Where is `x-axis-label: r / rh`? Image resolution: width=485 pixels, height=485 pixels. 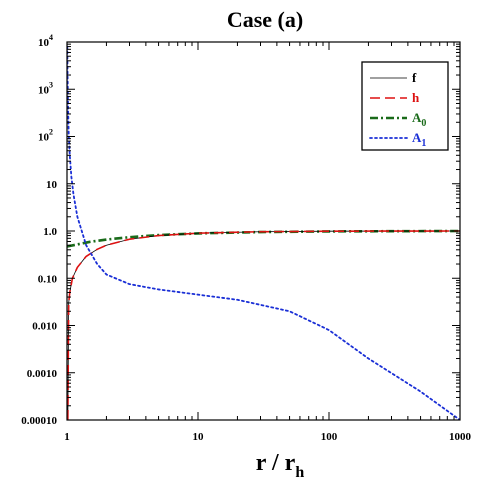 x-axis-label: r / rh is located at coordinates (280, 465).